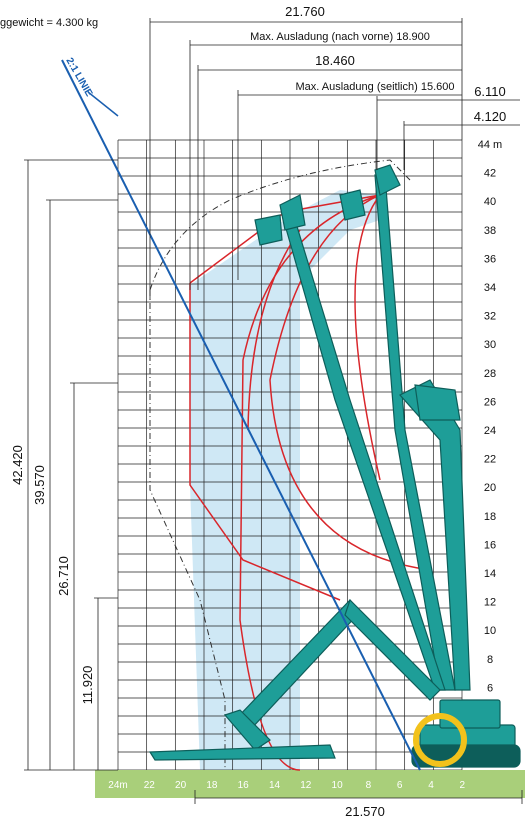 This screenshot has width=526, height=824. Describe the element at coordinates (490, 545) in the screenshot. I see `right-axis-tick-label: 16` at that location.